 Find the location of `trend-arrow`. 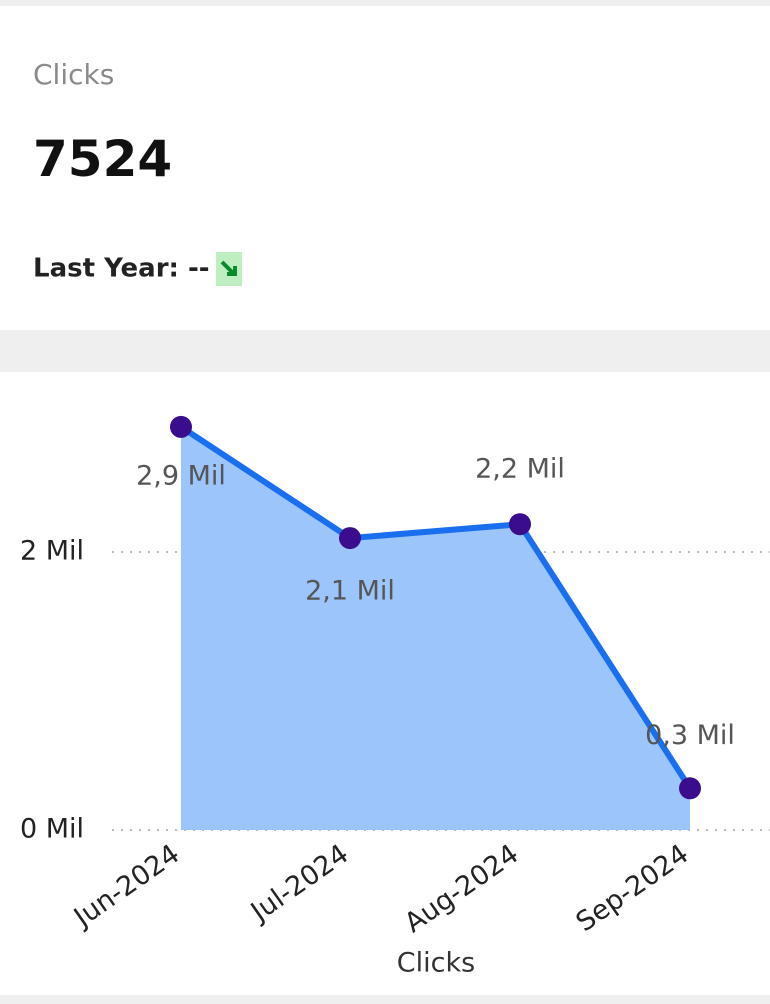

trend-arrow is located at coordinates (228, 268).